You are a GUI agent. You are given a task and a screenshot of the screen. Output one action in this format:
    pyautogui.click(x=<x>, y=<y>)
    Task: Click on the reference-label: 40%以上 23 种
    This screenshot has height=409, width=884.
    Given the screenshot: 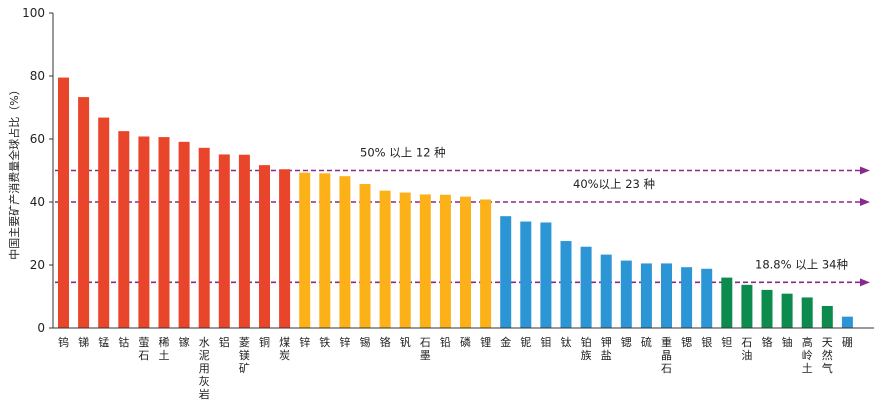 What is the action you would take?
    pyautogui.click(x=614, y=184)
    